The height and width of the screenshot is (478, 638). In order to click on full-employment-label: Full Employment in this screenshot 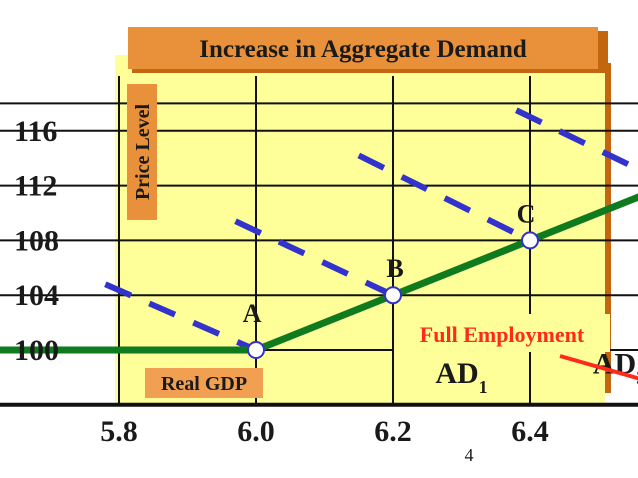, I will do `click(502, 334)`.